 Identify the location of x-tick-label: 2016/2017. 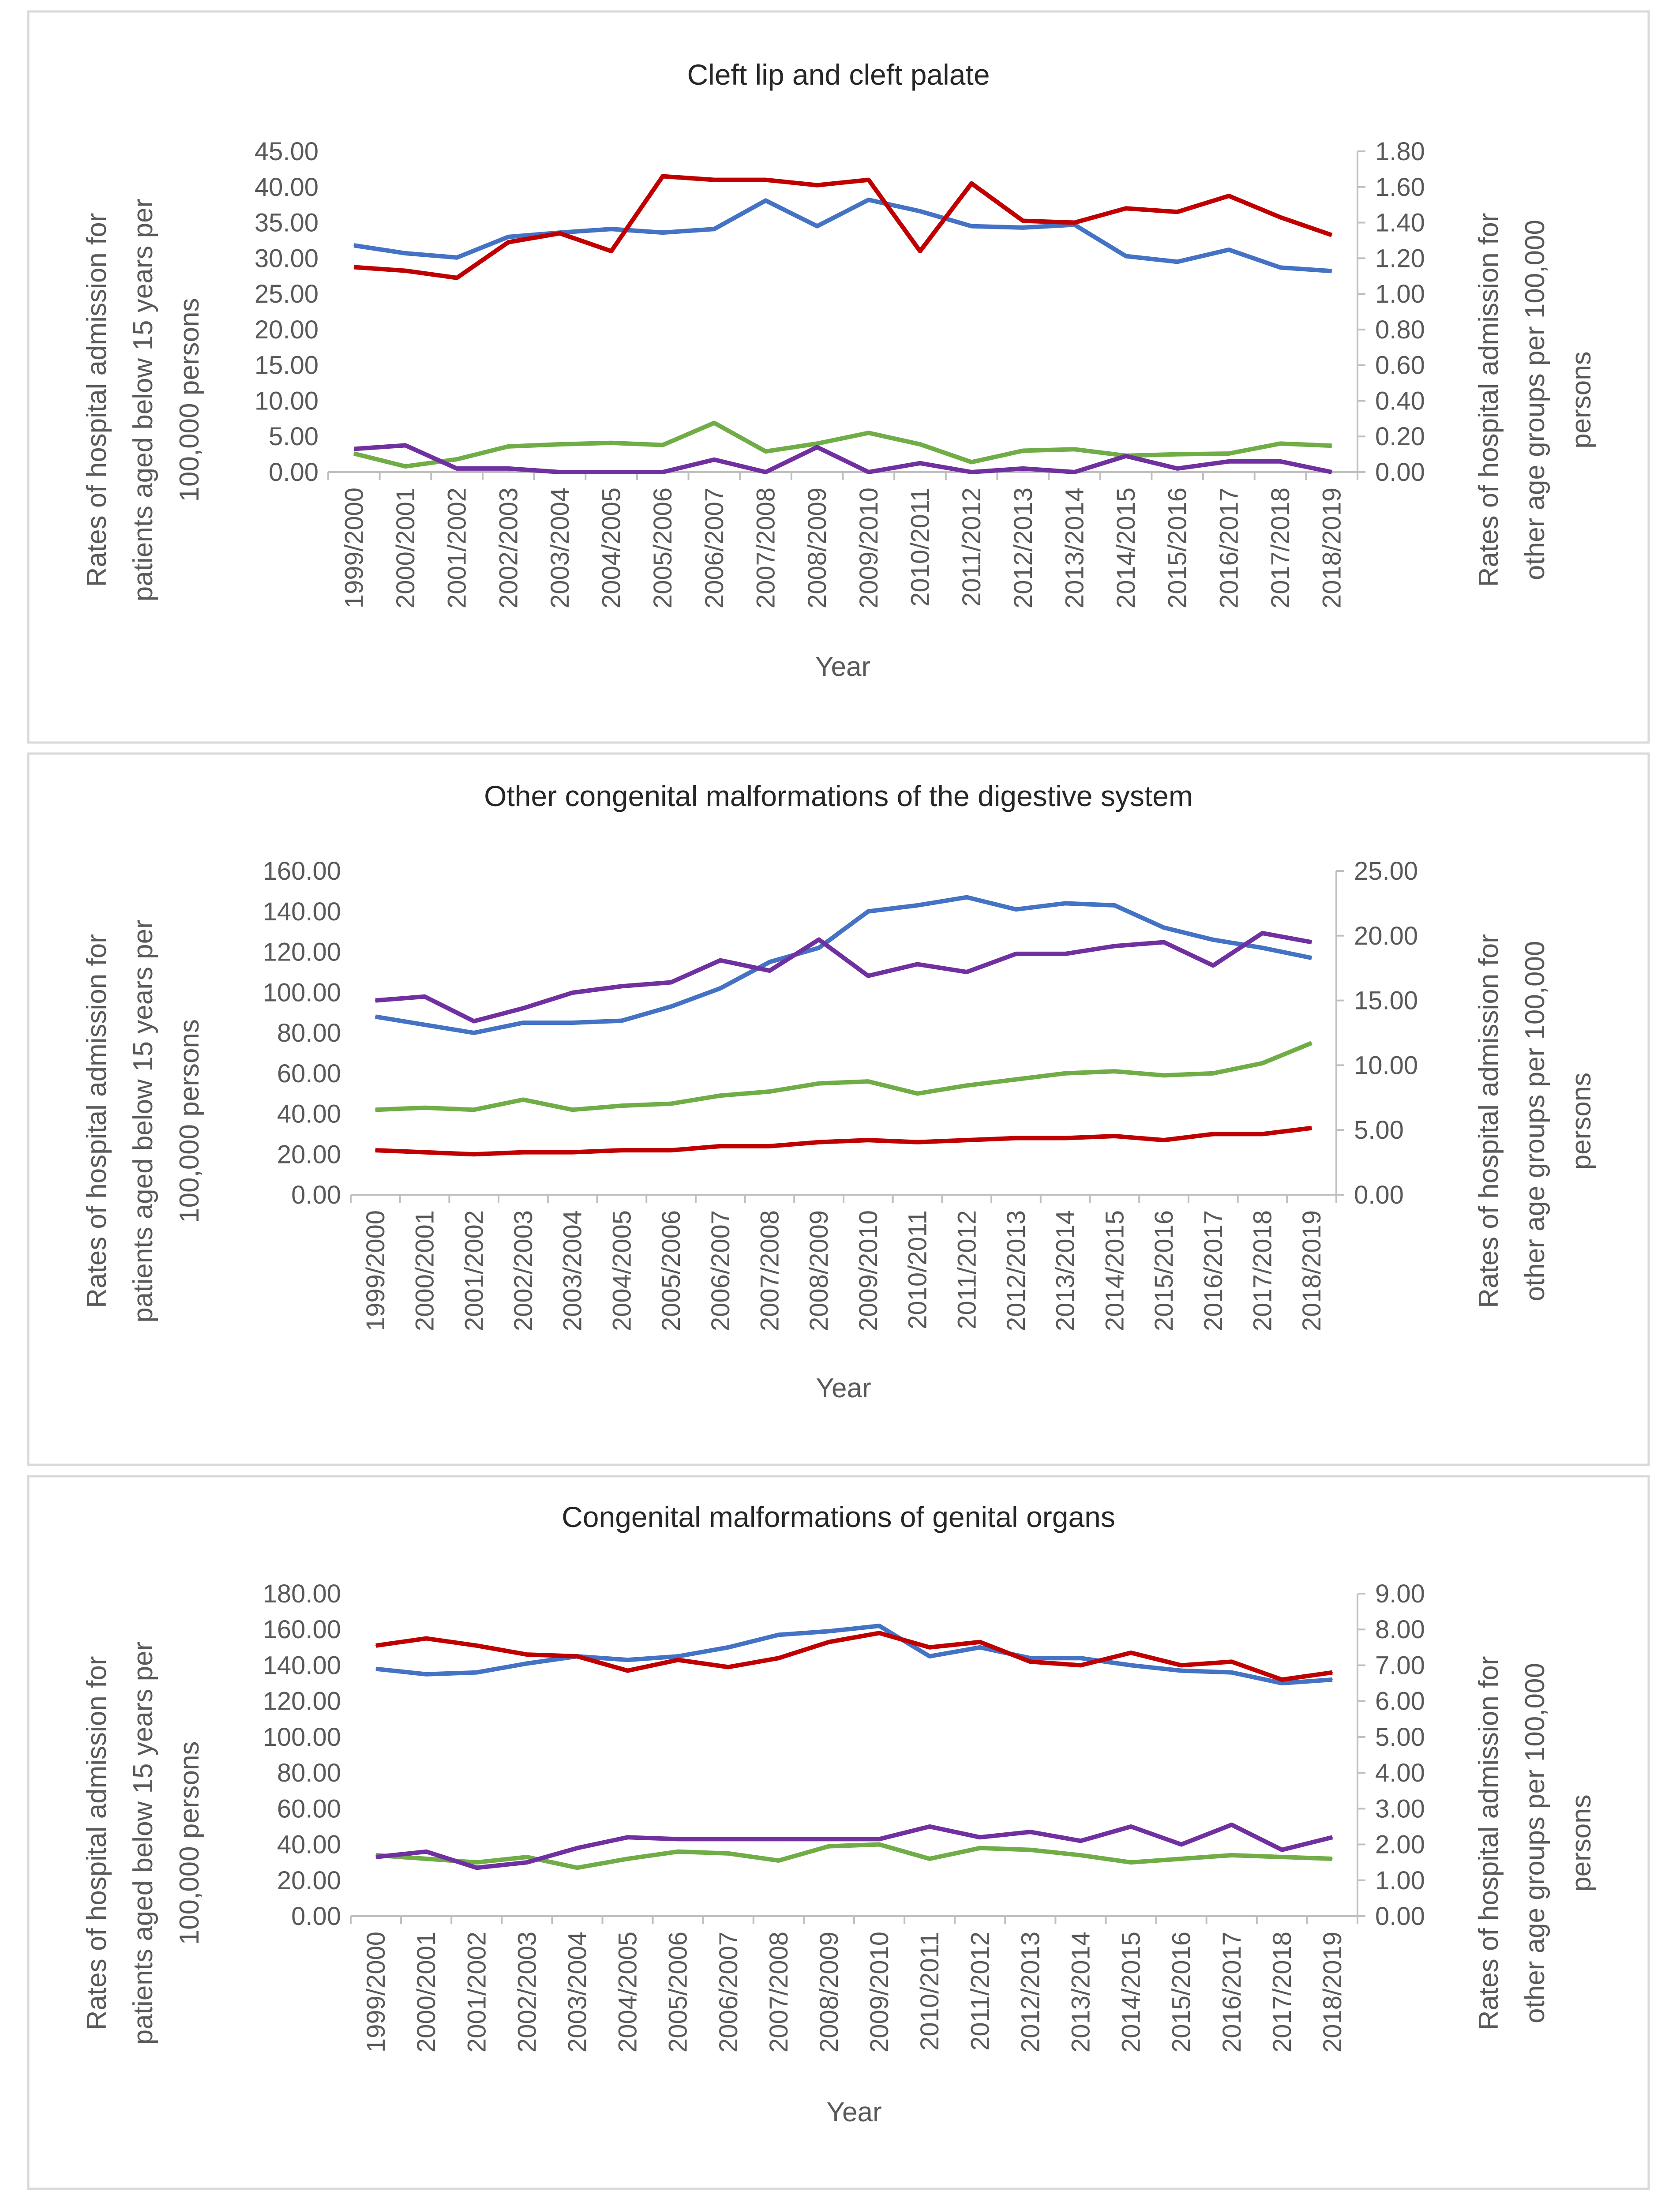
(1213, 1270).